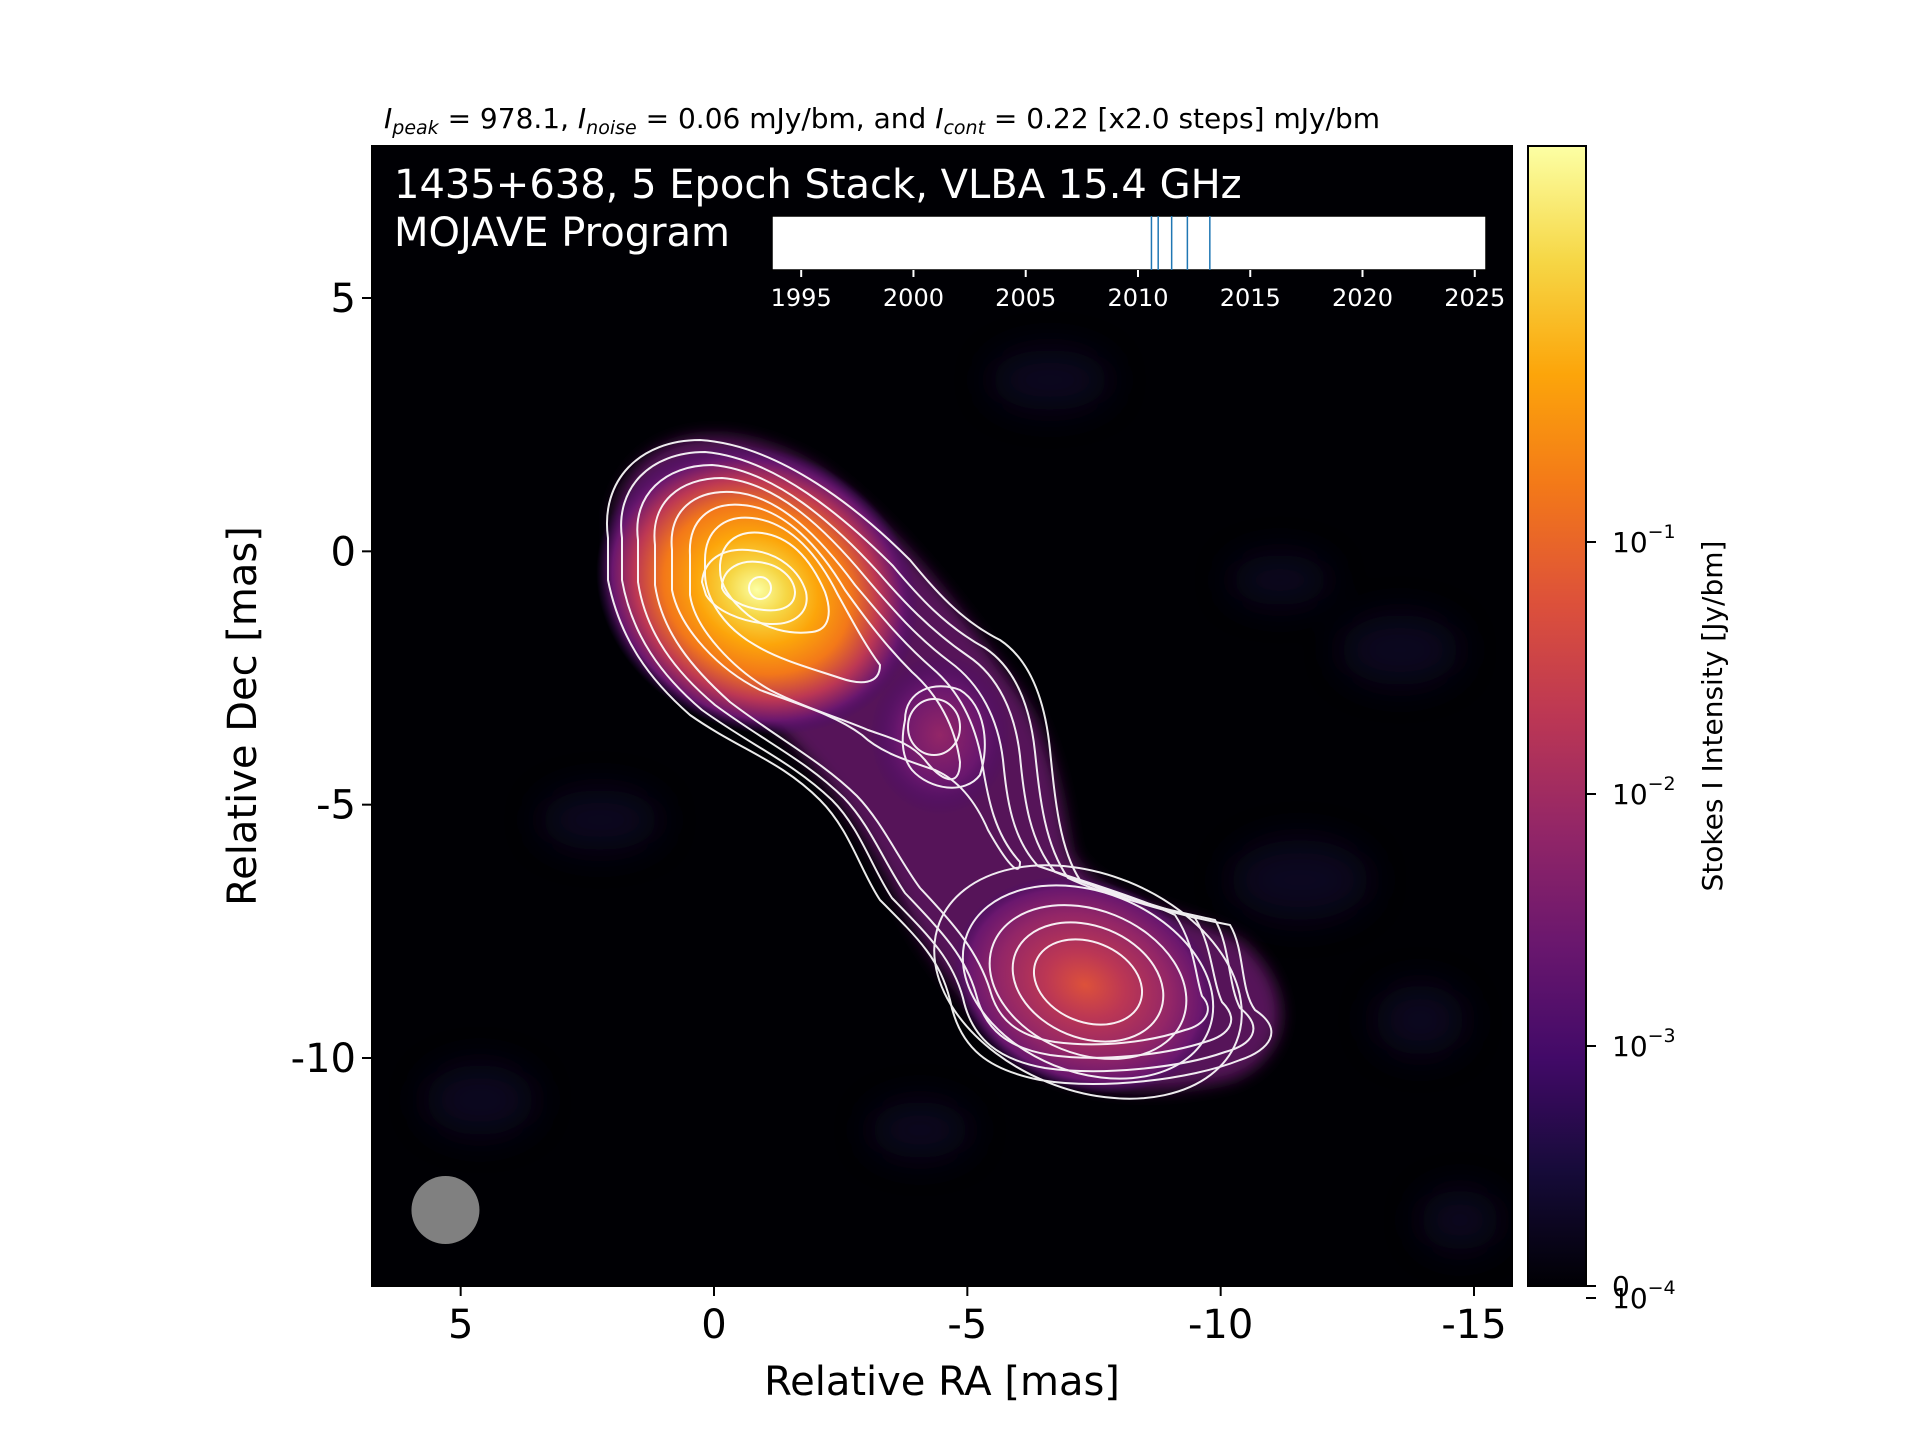  I want to click on overlay-source-label: 1435+638, 5 Epoch Stack, VLBA 15.4 GHz, so click(818, 185).